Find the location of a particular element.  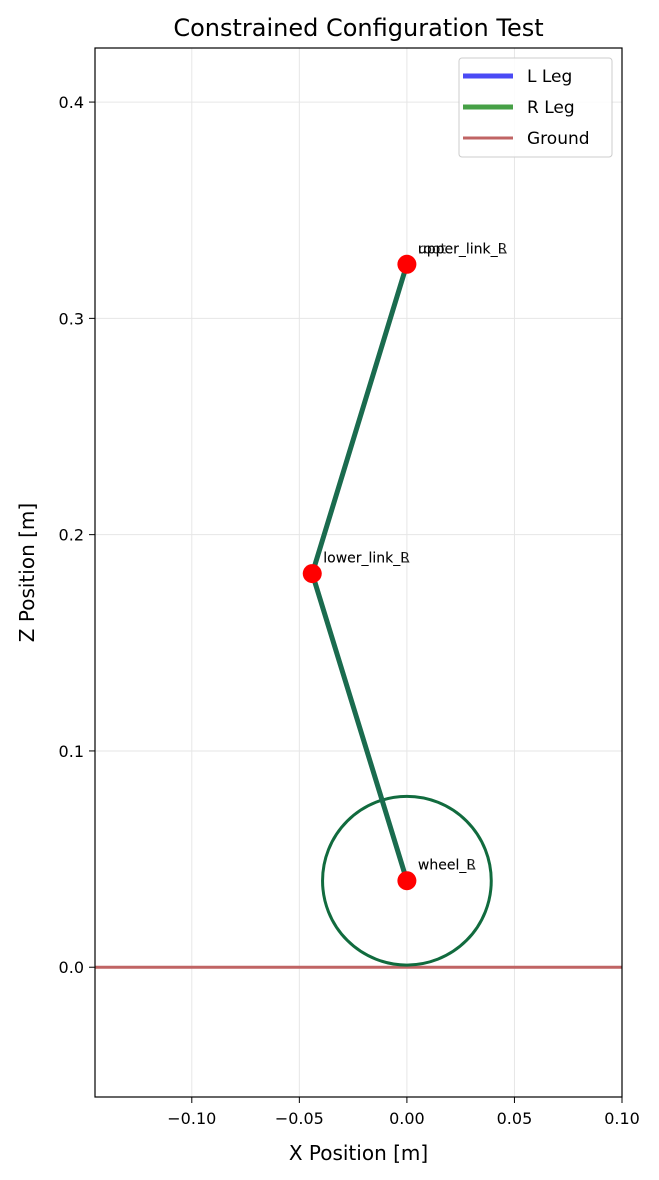

x-axis-label: X Position [m] is located at coordinates (358, 1153).